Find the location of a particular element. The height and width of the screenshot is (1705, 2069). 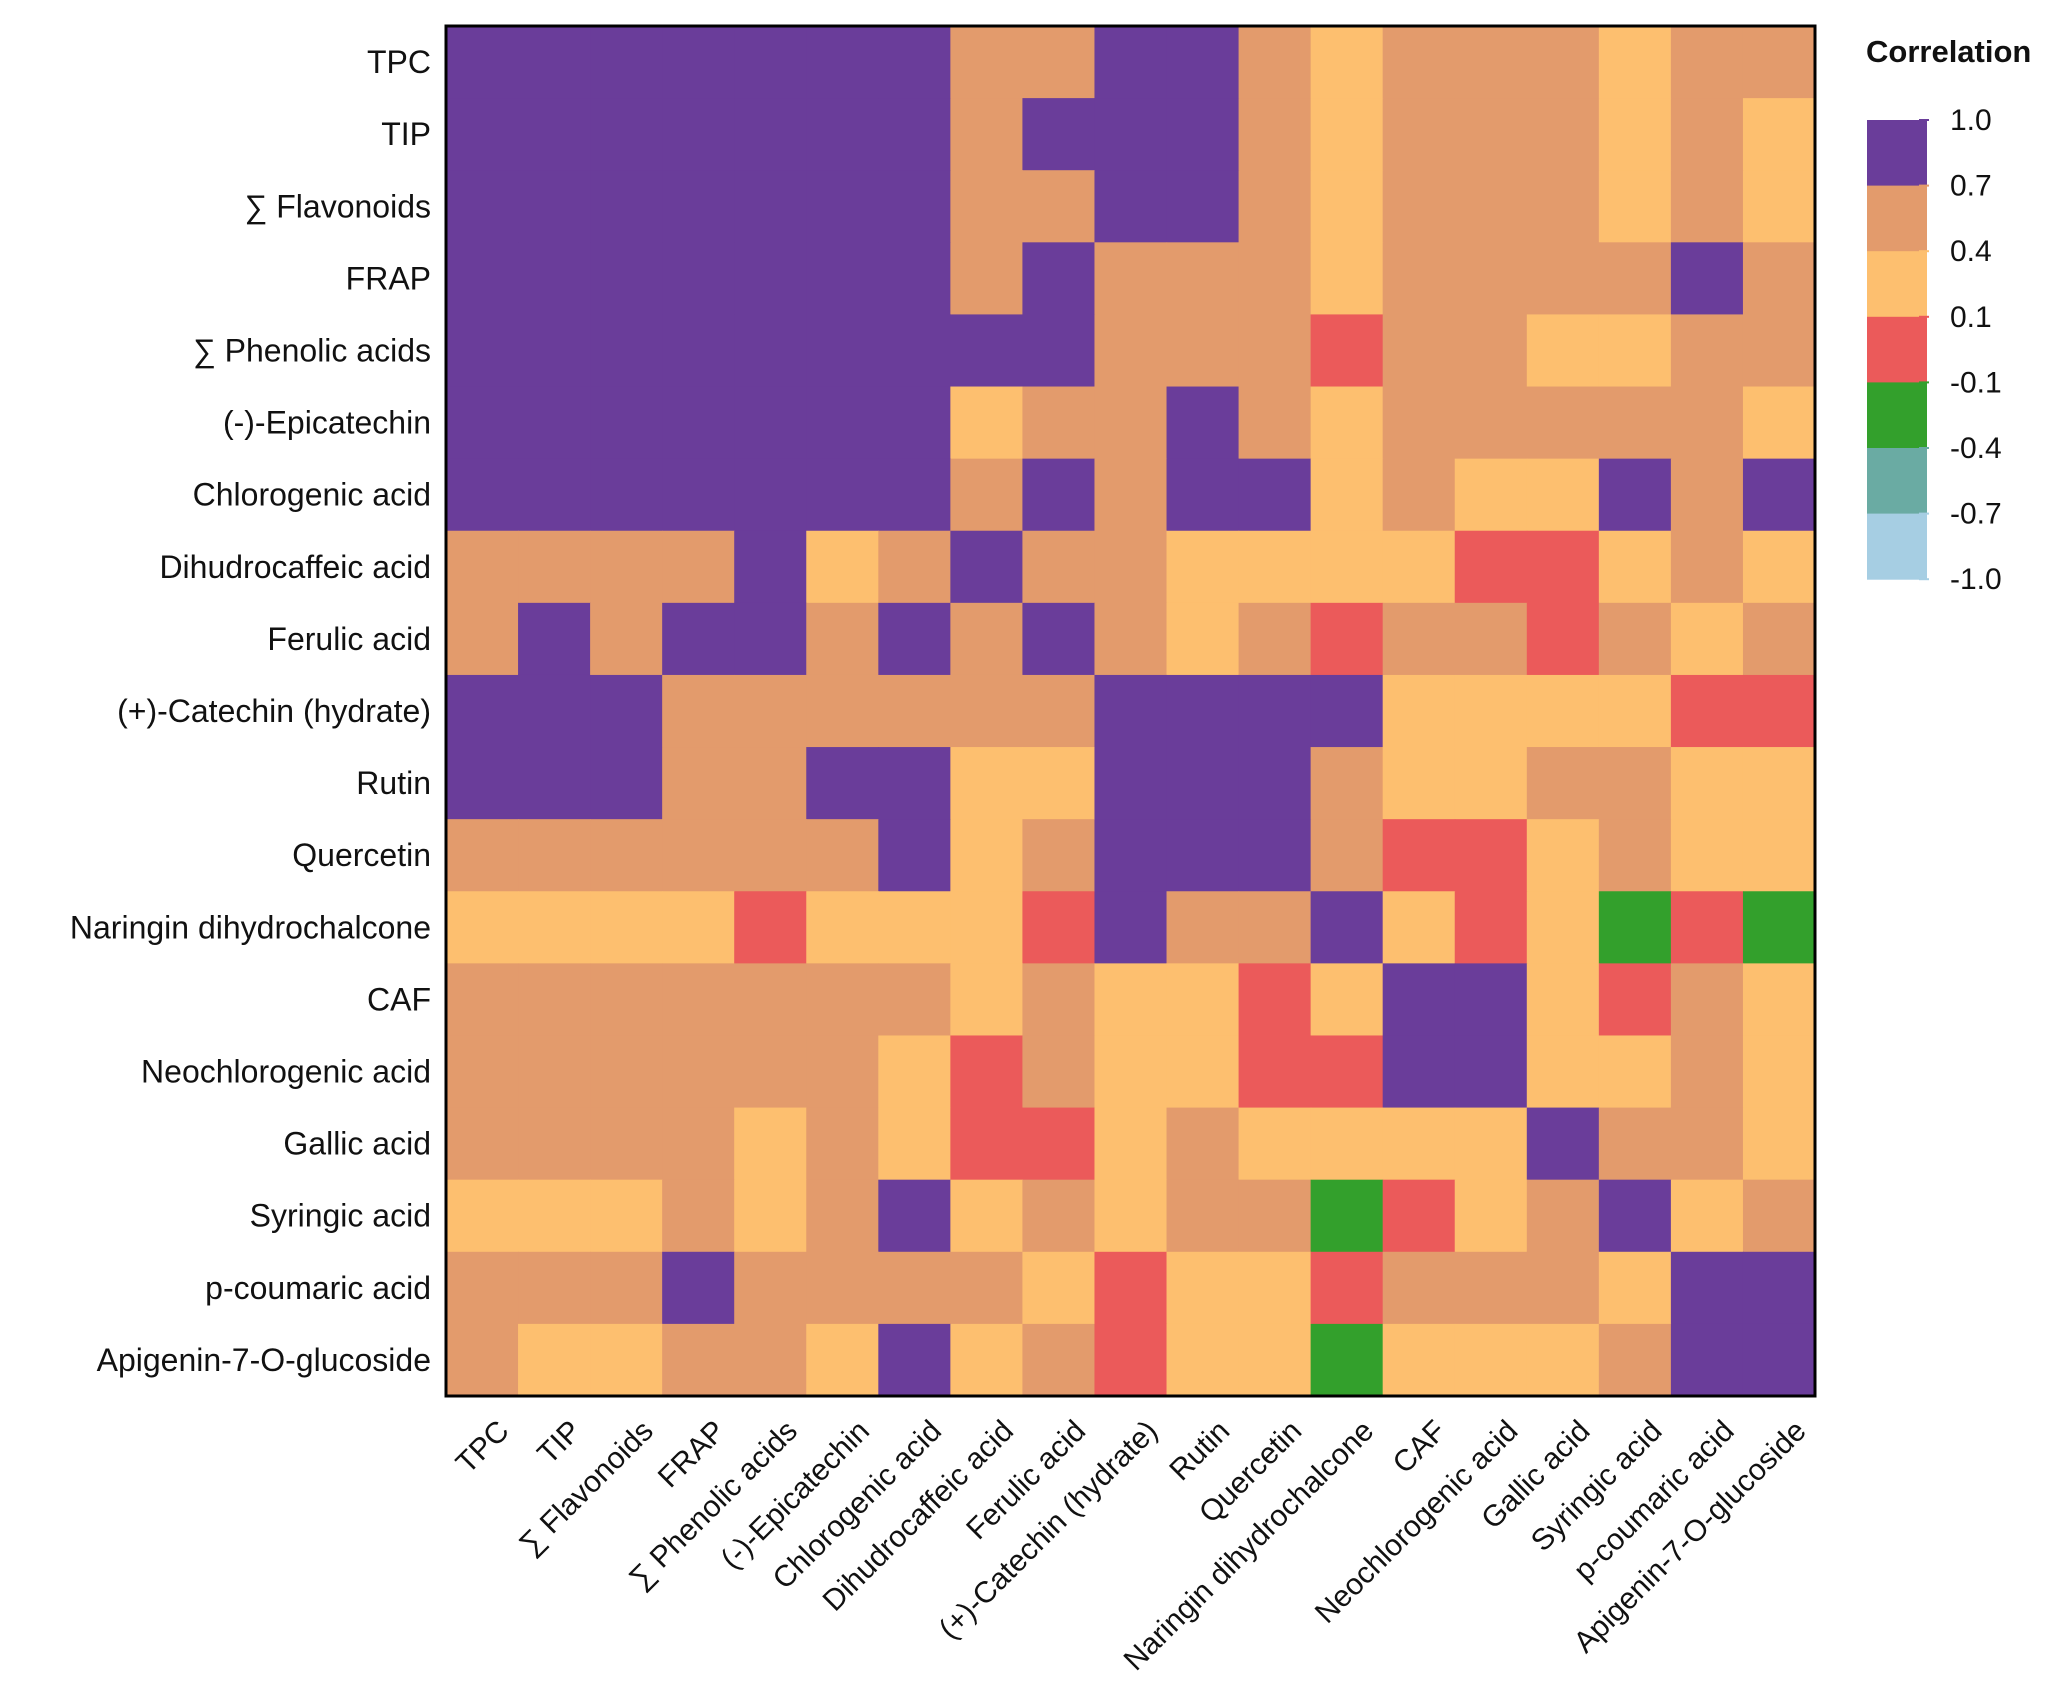

legend-tick-label: 0.1 is located at coordinates (1971, 317).